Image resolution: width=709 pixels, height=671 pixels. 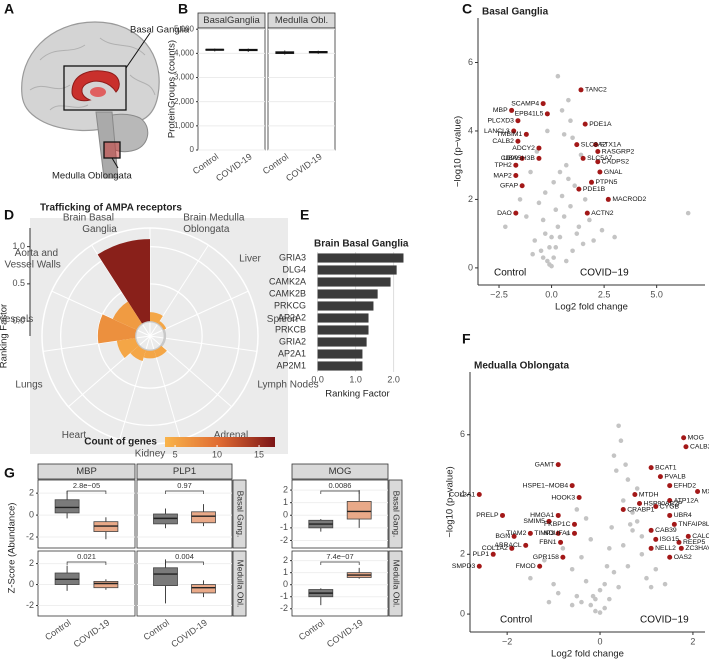 I want to click on gene-label: MACROD2, so click(x=629, y=199).